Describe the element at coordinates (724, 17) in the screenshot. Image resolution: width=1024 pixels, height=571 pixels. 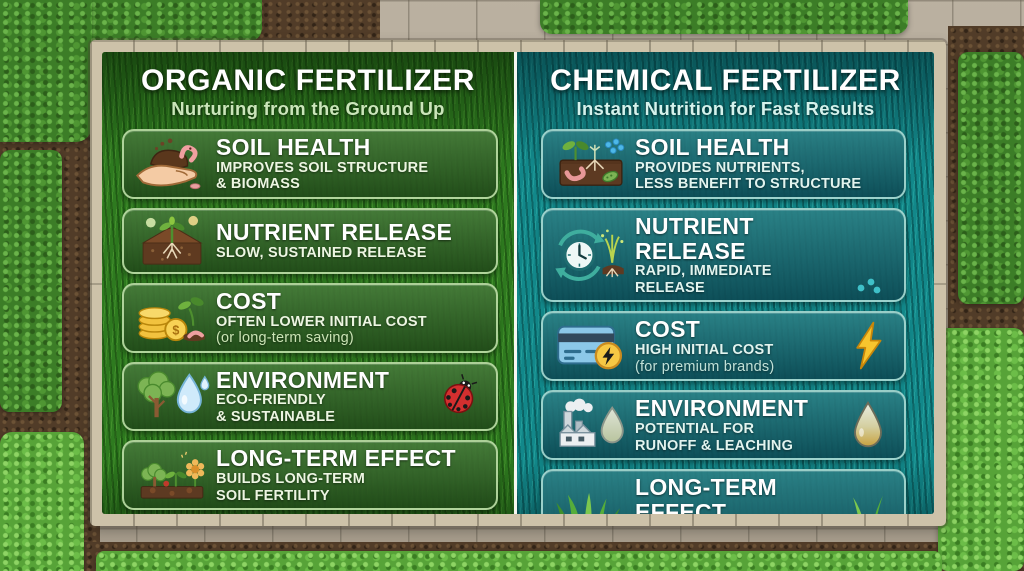
I see `hedge-top-right` at that location.